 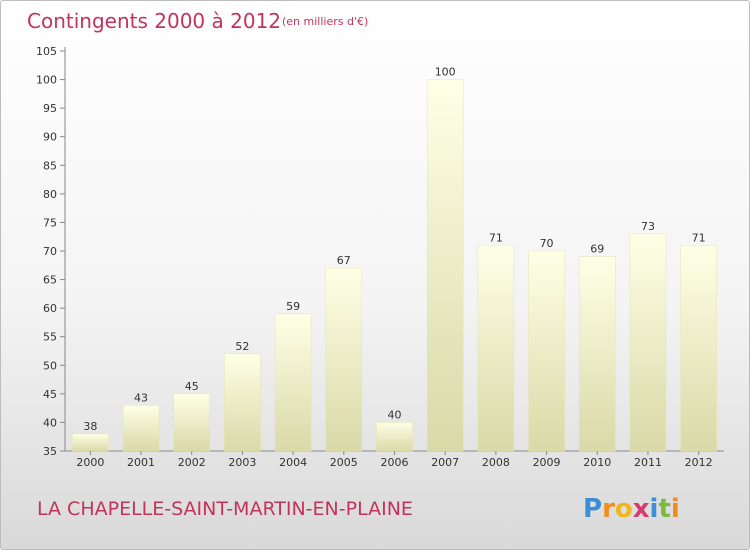 I want to click on logo-letter: r, so click(x=608, y=509).